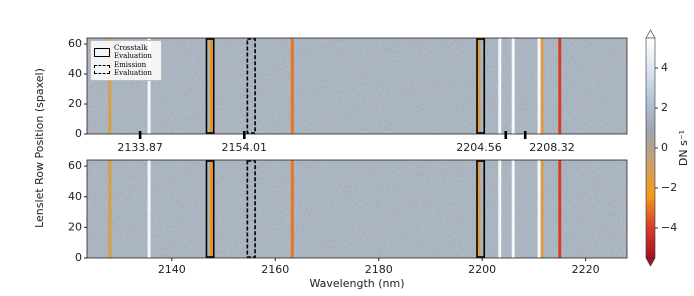  I want to click on colorbar-bottom-extend, so click(650, 262).